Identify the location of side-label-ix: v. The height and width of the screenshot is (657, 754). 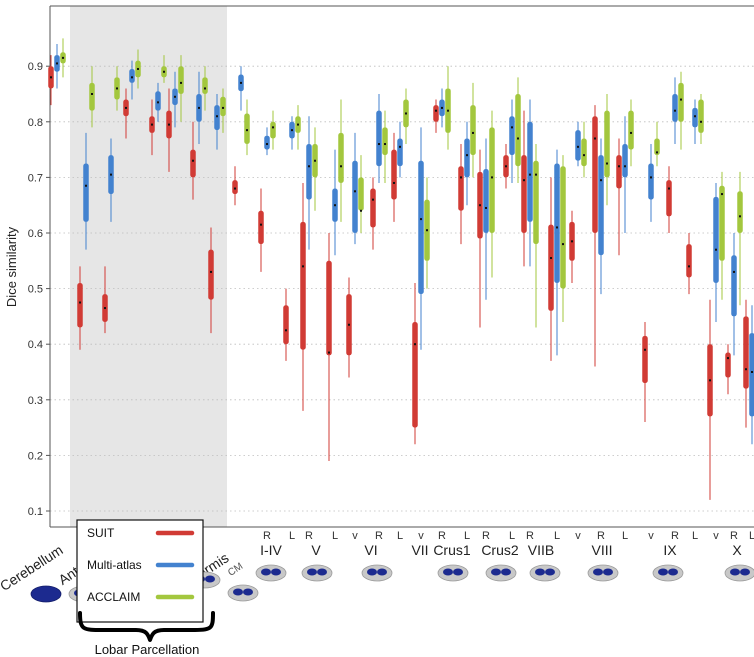
(651, 536).